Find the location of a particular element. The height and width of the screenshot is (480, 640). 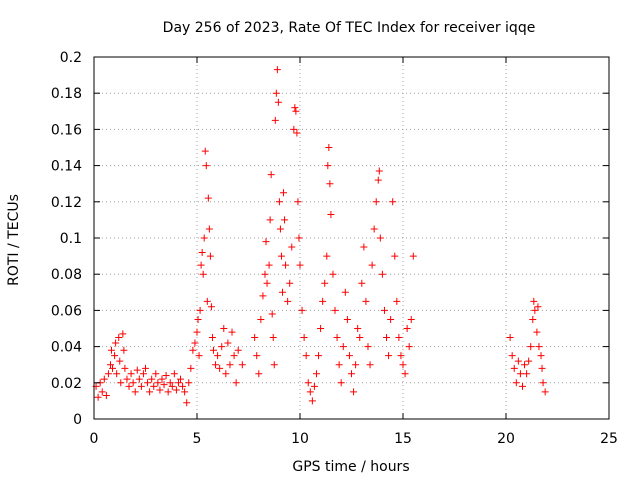

y-tick-label: 0.14 is located at coordinates (66, 167).